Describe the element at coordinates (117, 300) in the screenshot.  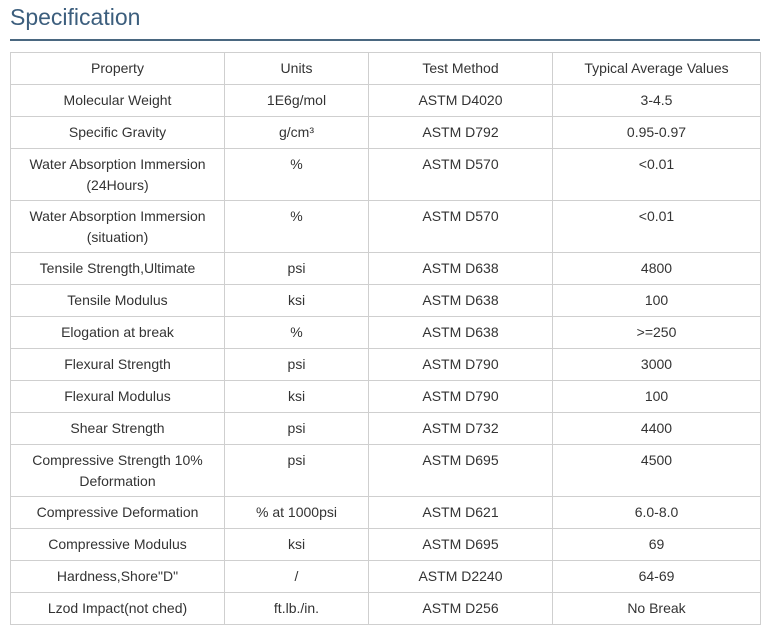
I see `cell-property: Tensile Modulus` at that location.